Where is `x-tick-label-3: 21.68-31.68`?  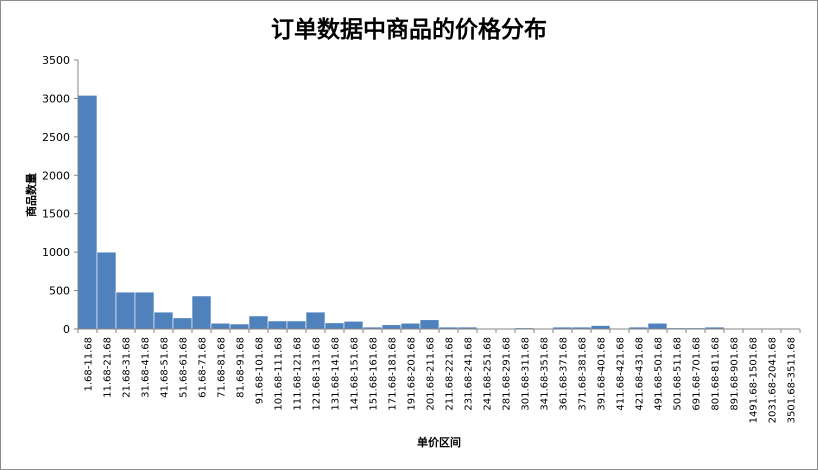 x-tick-label-3: 21.68-31.68 is located at coordinates (127, 367).